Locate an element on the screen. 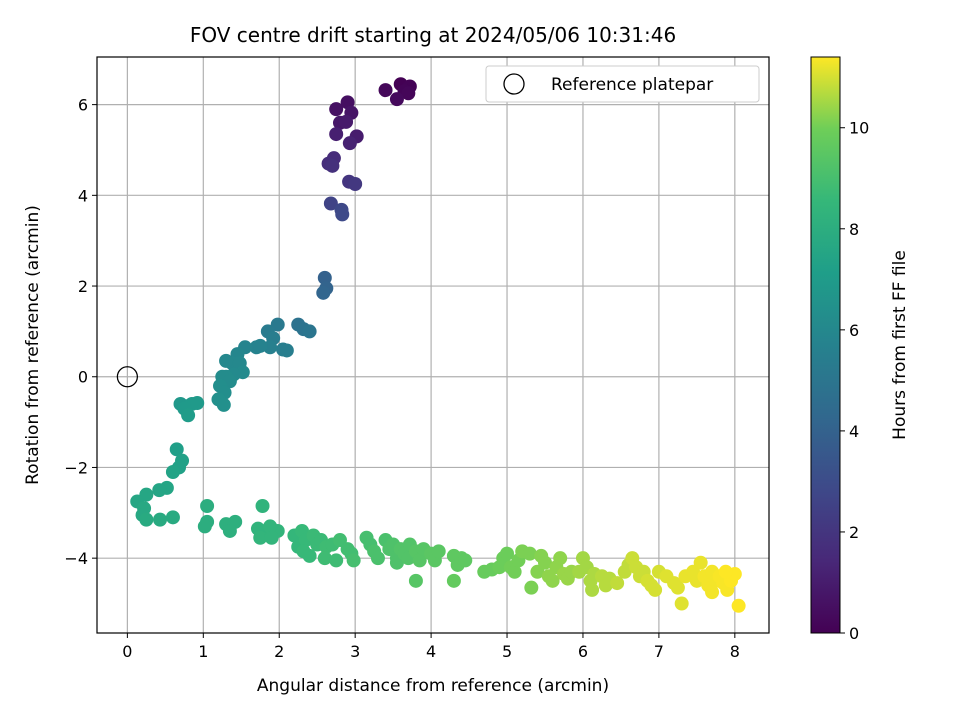 The image size is (960, 720). legend-reference-marker is located at coordinates (514, 84).